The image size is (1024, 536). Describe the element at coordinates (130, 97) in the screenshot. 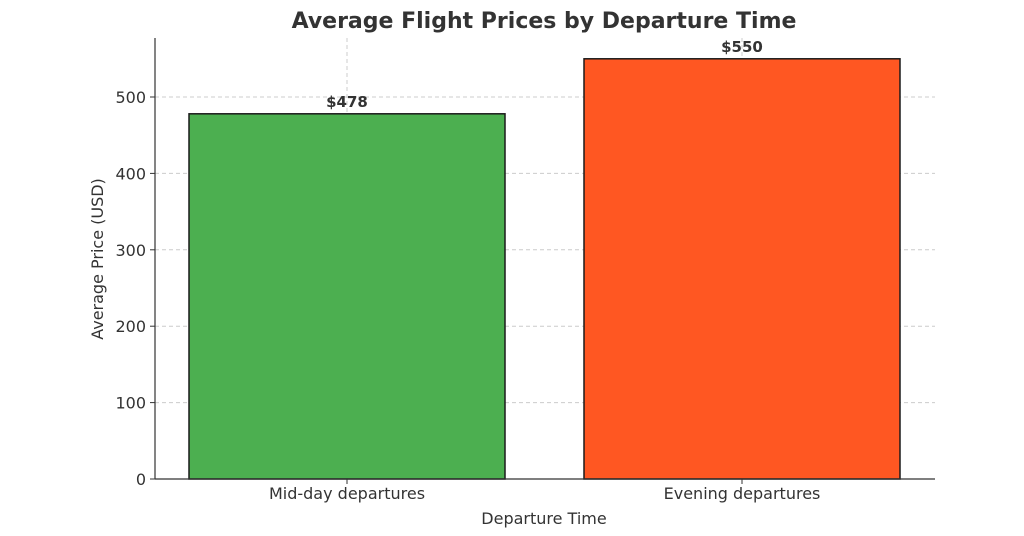

I see `y-tick-label: 500` at that location.